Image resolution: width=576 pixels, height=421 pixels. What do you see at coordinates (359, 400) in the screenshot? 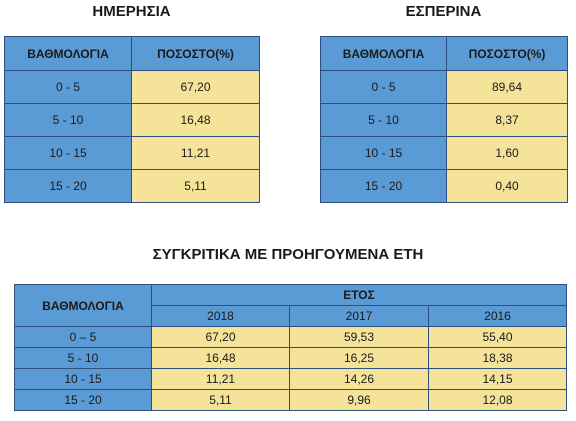
I see `percent-cell: 9,96` at bounding box center [359, 400].